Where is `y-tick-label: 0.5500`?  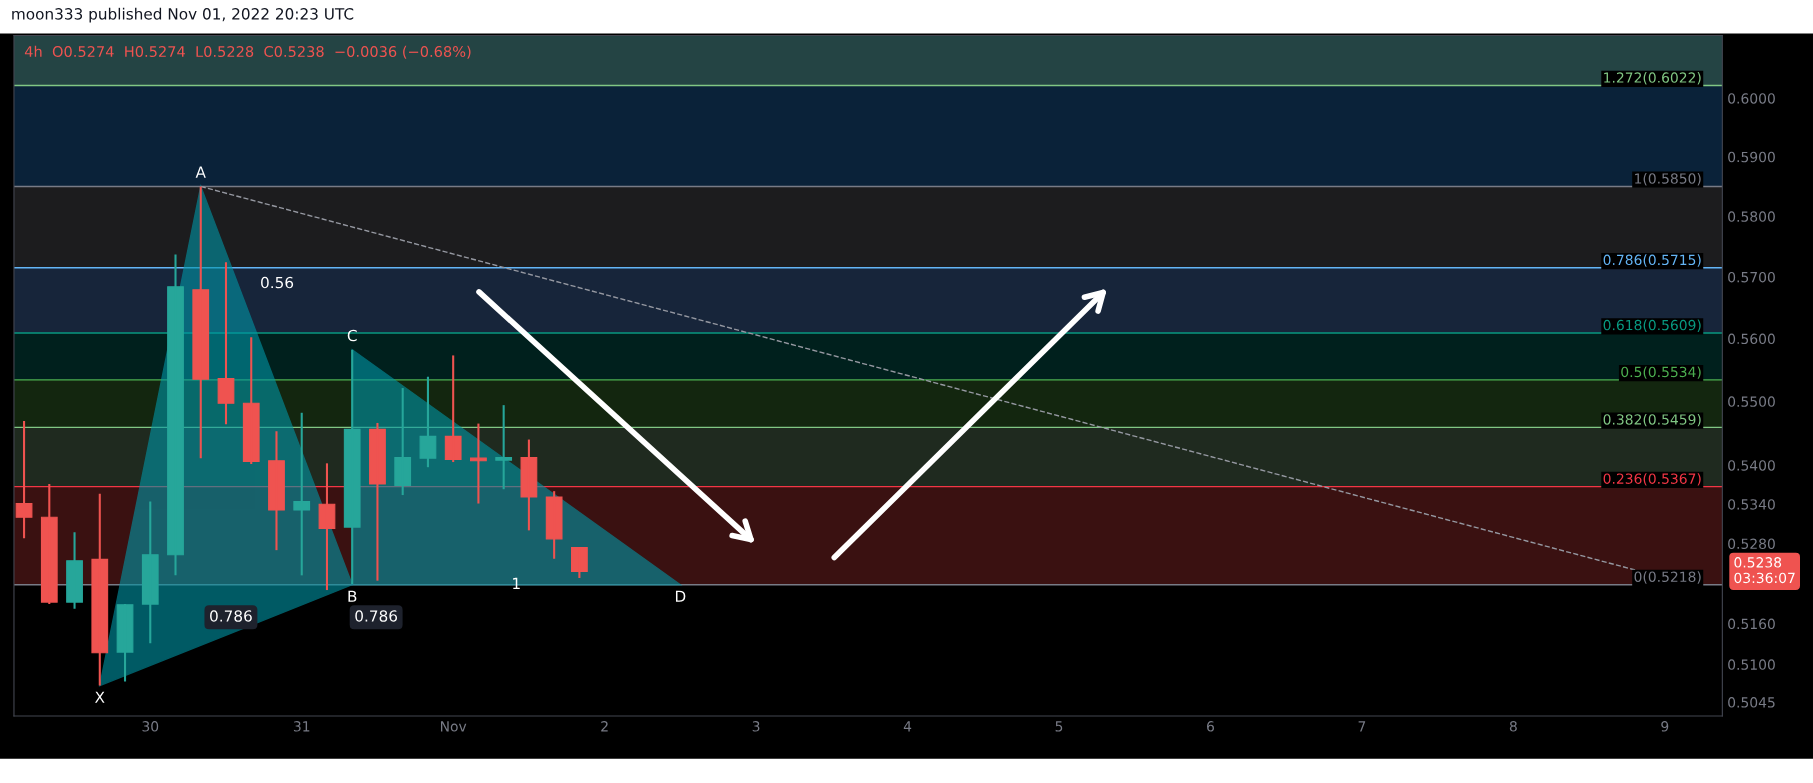 y-tick-label: 0.5500 is located at coordinates (1751, 401).